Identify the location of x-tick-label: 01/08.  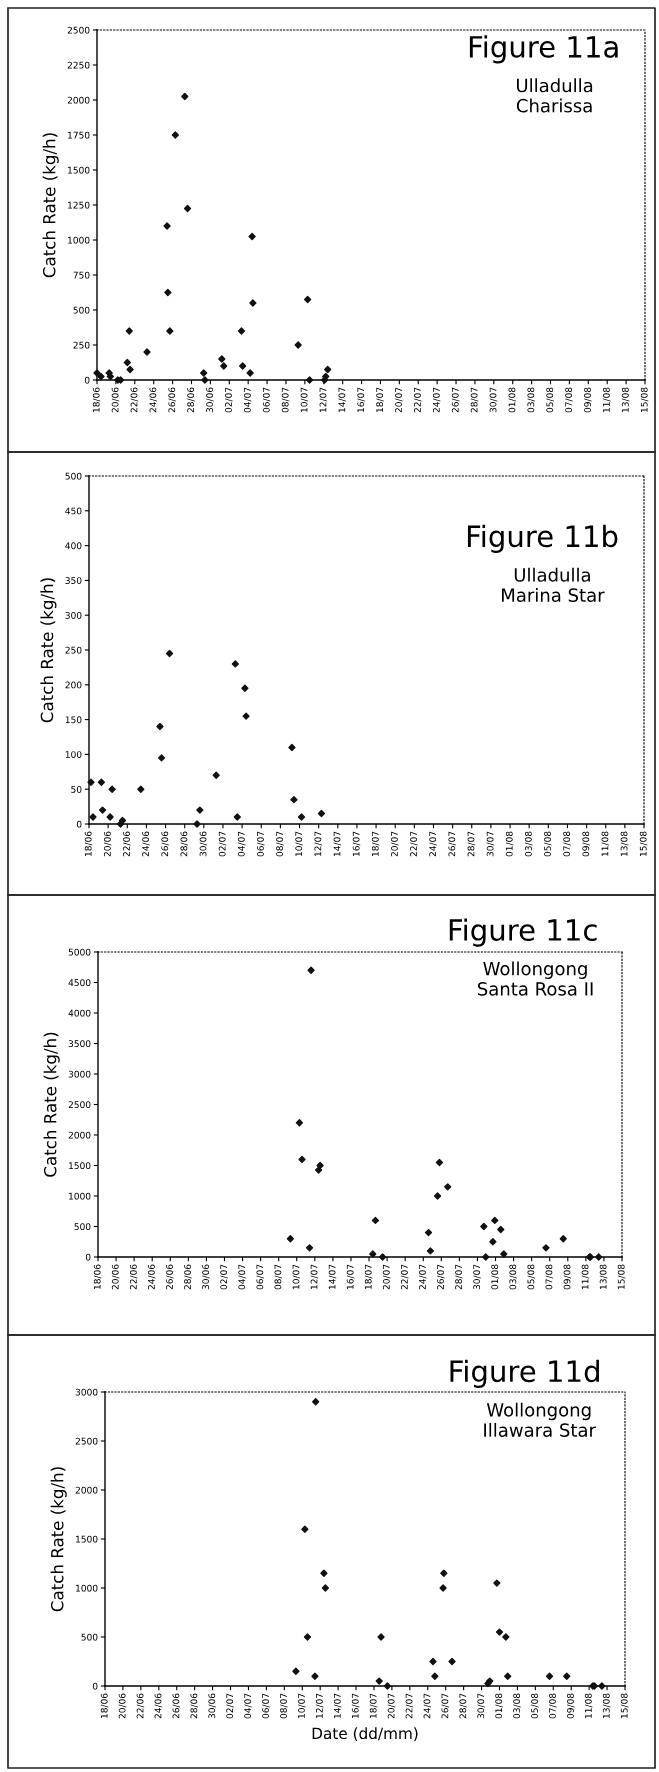
(512, 400).